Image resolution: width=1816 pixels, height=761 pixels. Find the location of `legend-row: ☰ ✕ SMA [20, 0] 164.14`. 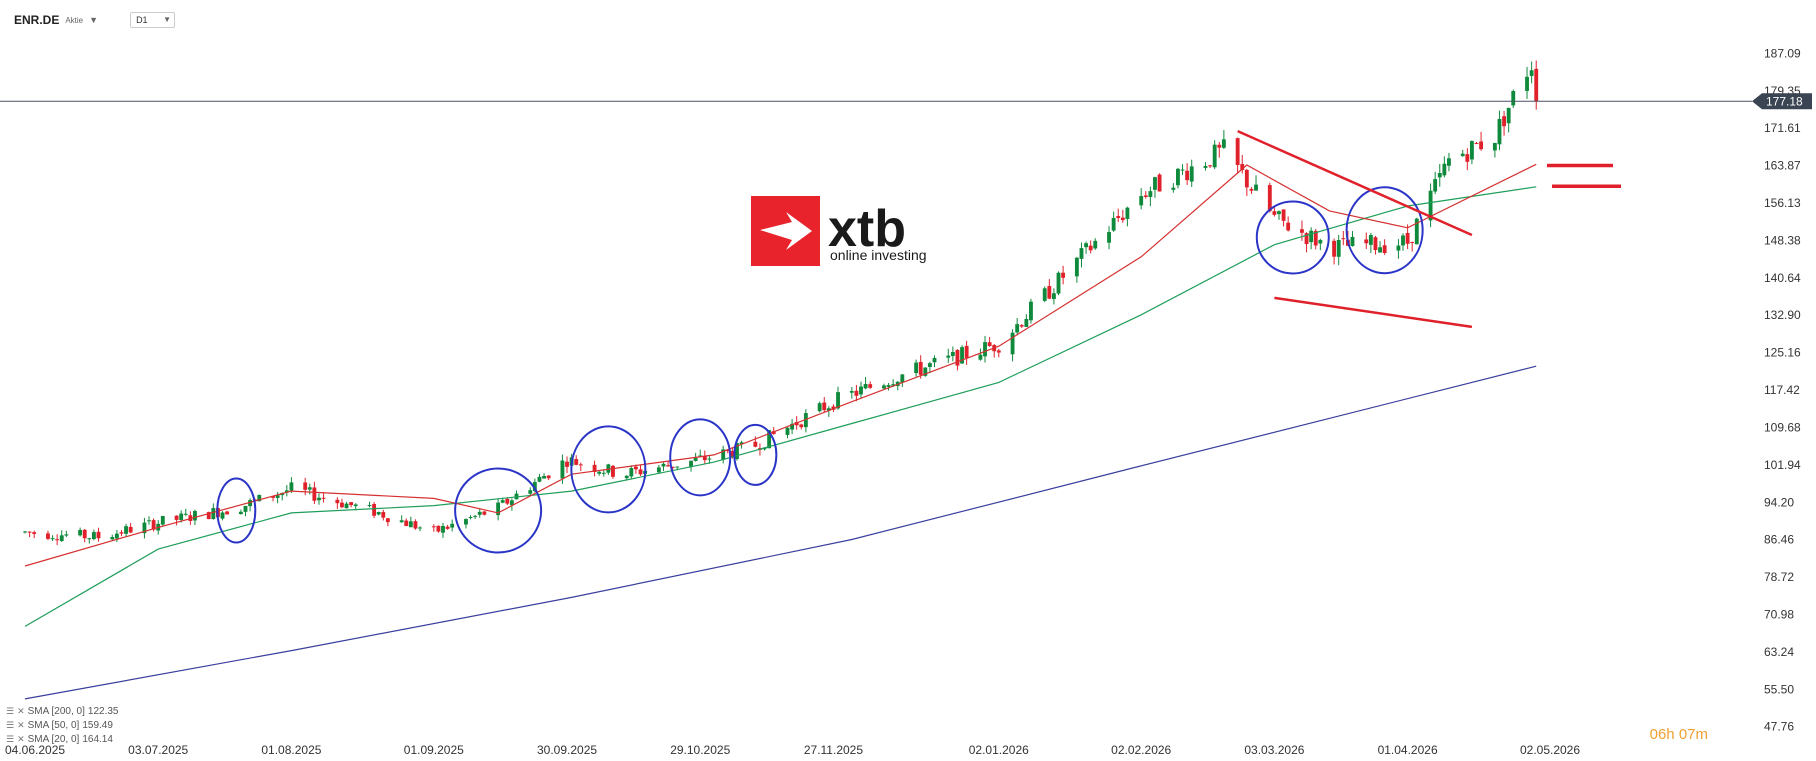

legend-row: ☰ ✕ SMA [20, 0] 164.14 is located at coordinates (62, 739).